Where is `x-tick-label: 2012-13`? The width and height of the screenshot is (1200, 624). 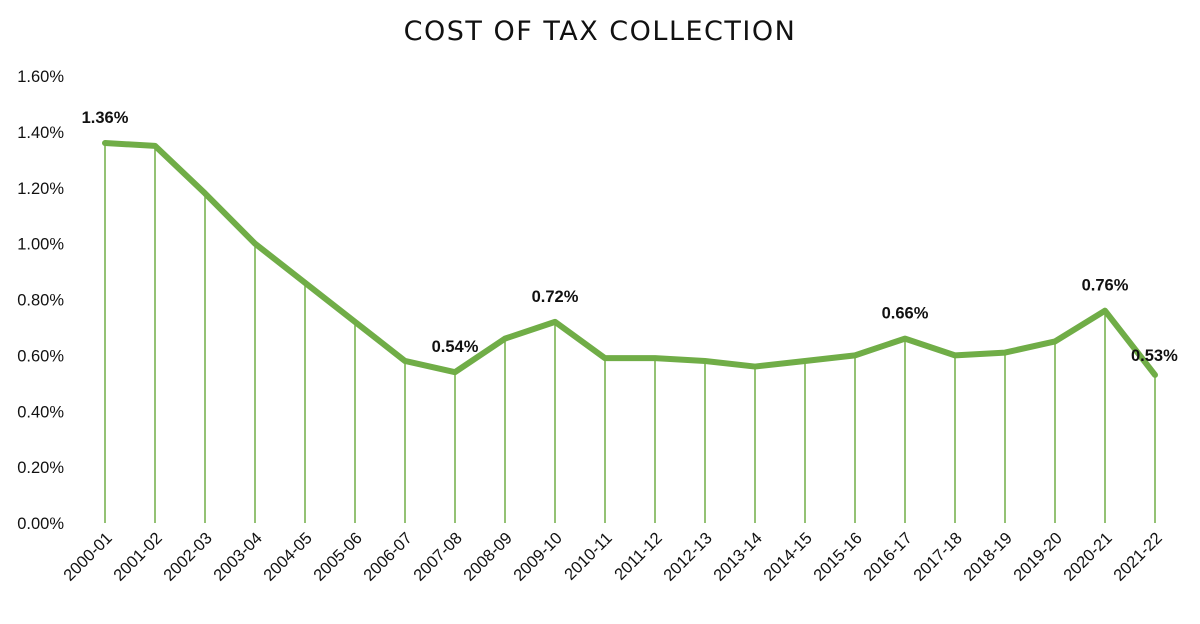
x-tick-label: 2012-13 is located at coordinates (688, 557).